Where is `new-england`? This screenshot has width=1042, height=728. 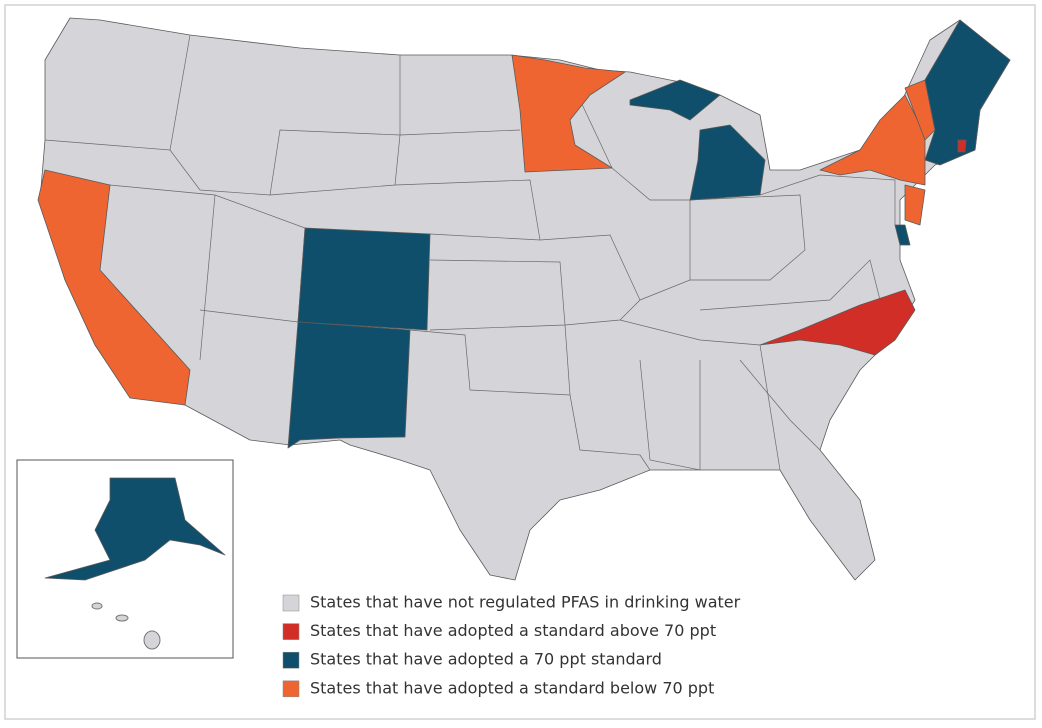 new-england is located at coordinates (967, 92).